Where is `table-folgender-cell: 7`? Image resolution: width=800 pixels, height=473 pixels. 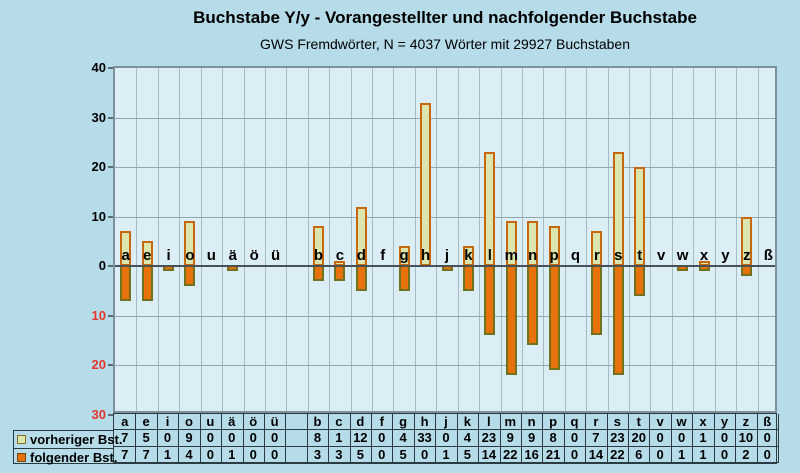 table-folgender-cell: 7 is located at coordinates (125, 454).